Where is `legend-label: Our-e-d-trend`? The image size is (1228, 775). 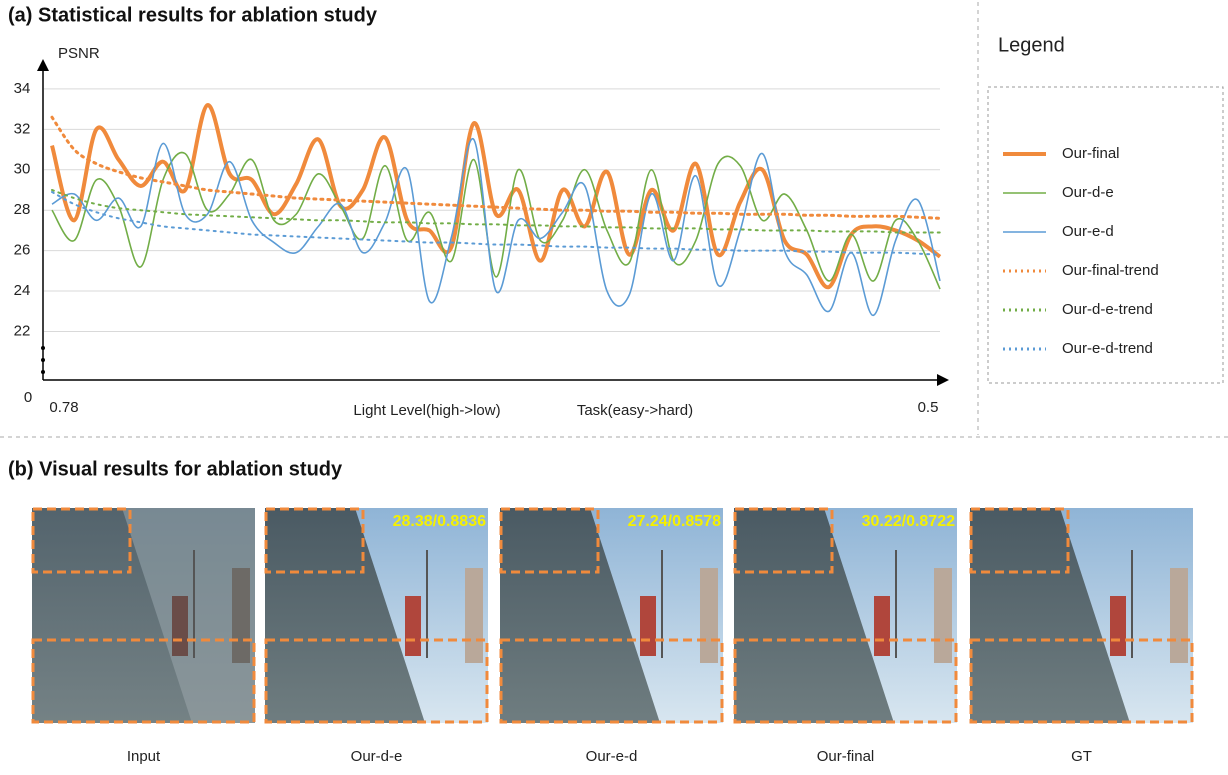
legend-label: Our-e-d-trend is located at coordinates (1107, 348).